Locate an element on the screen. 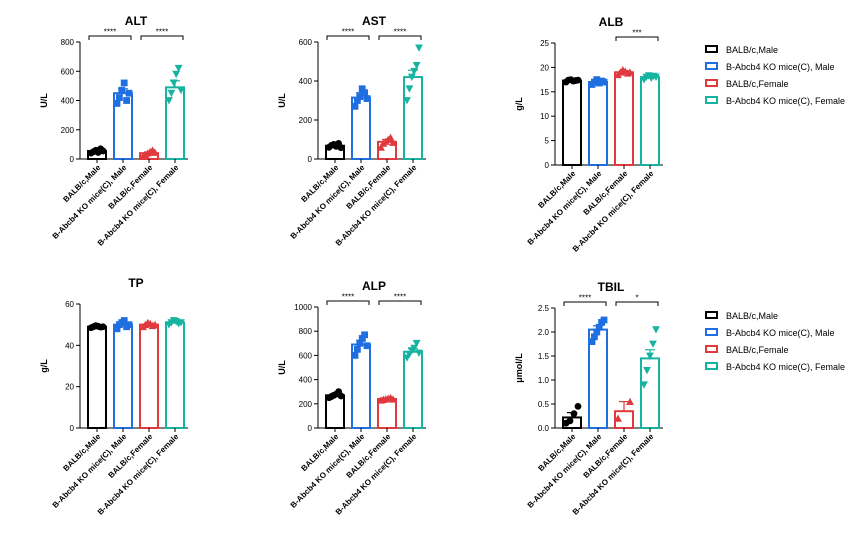  chart-title: AST is located at coordinates (374, 21).